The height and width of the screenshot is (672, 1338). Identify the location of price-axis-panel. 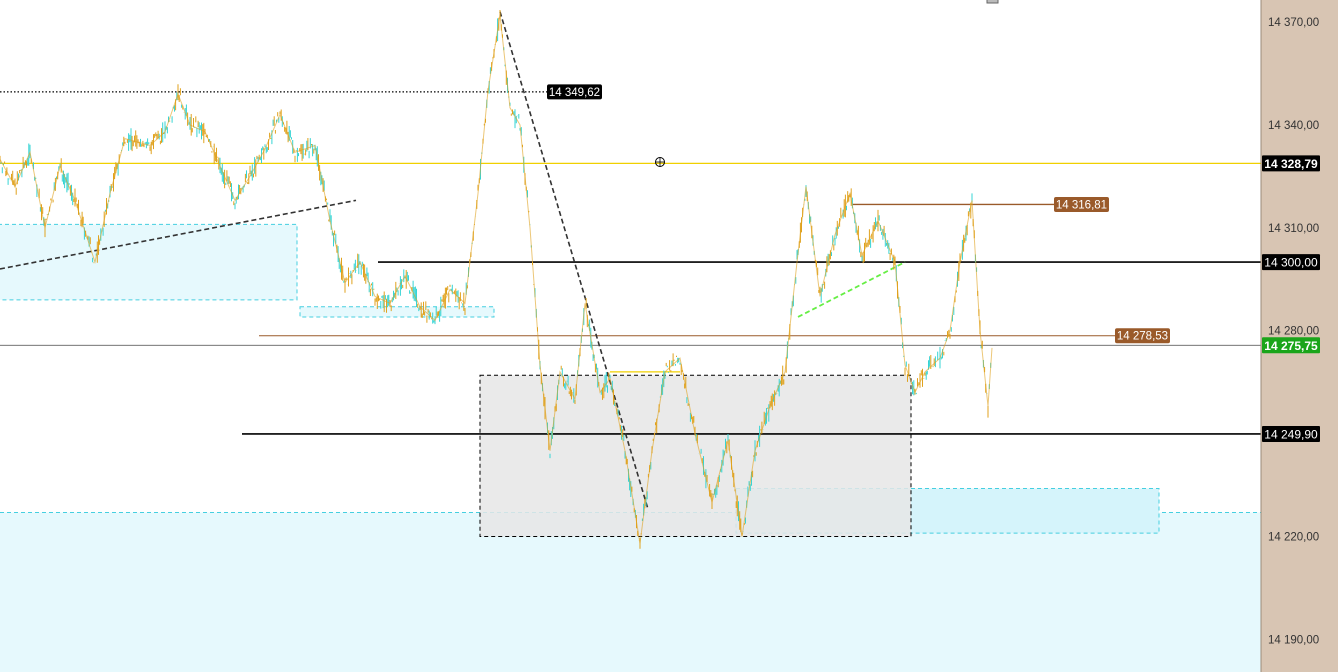
(1299, 336).